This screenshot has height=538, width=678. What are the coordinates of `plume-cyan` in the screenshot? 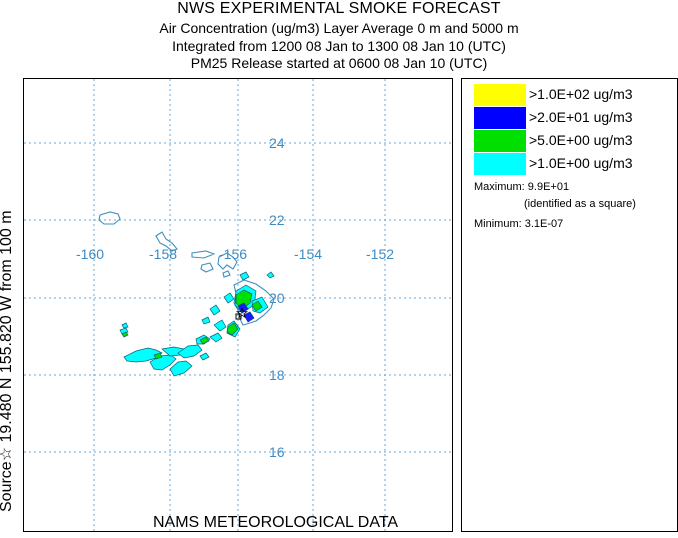 It's located at (197, 324).